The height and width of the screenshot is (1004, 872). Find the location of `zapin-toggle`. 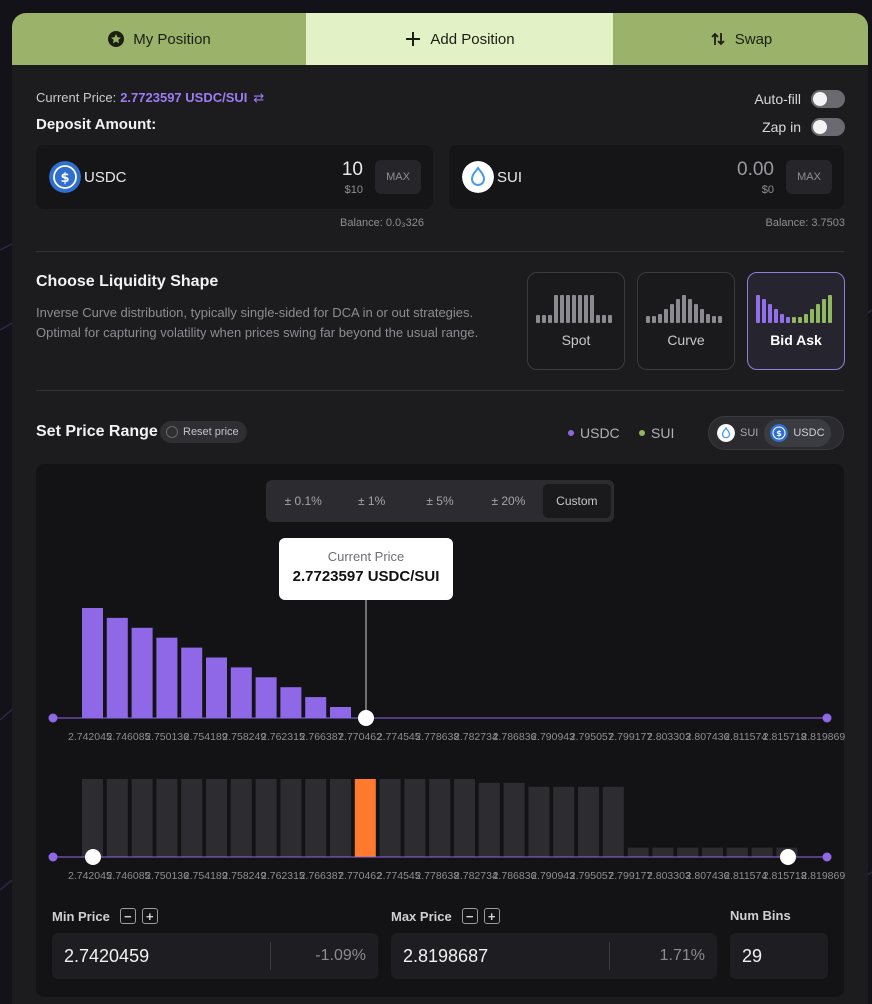

zapin-toggle is located at coordinates (828, 127).